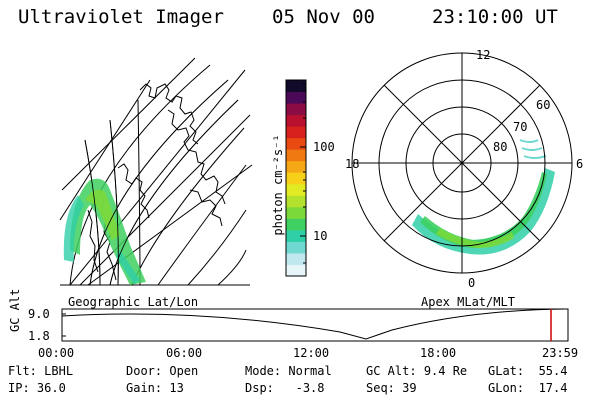  What do you see at coordinates (580, 164) in the screenshot?
I see `mlt-label-right: 6` at bounding box center [580, 164].